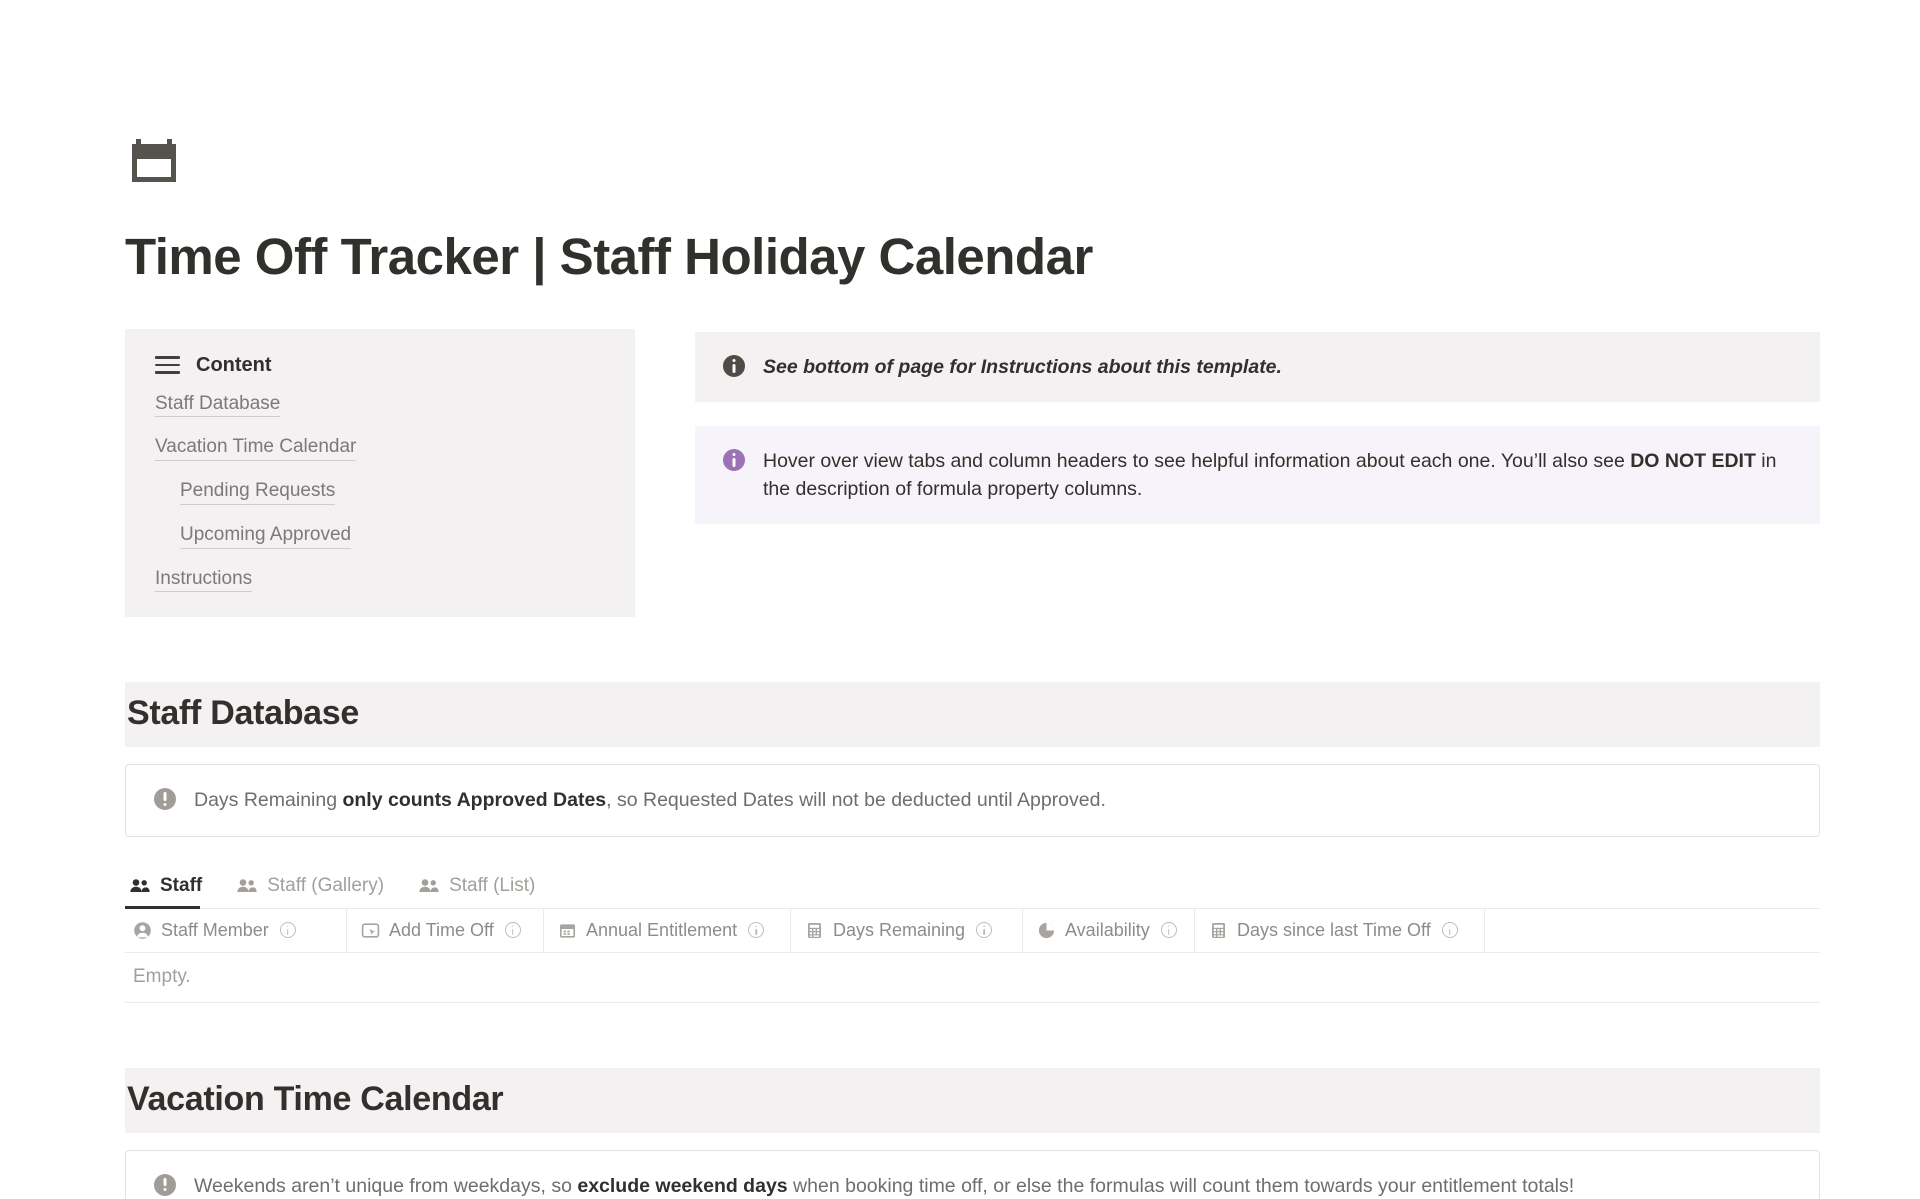 The width and height of the screenshot is (1920, 1199). I want to click on tab-label: Staff (Gallery), so click(326, 885).